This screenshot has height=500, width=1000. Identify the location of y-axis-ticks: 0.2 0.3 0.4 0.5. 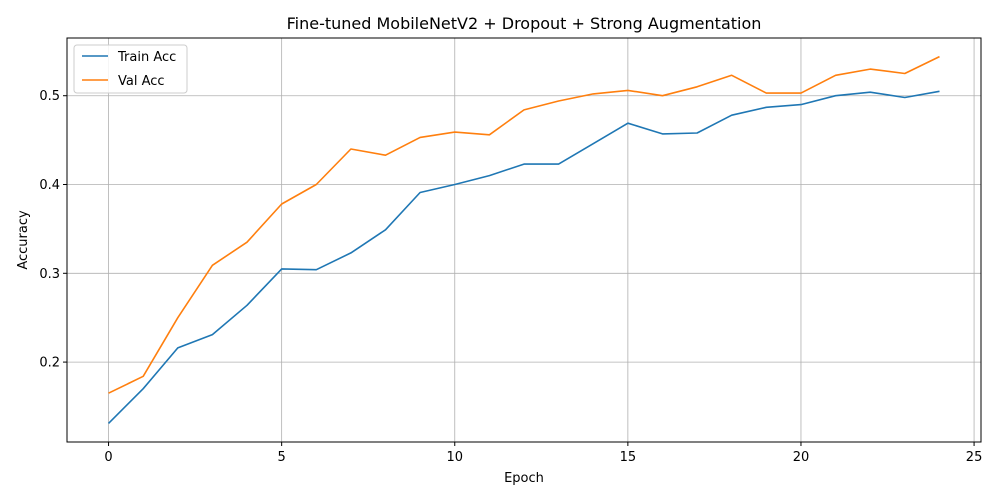
(53, 230).